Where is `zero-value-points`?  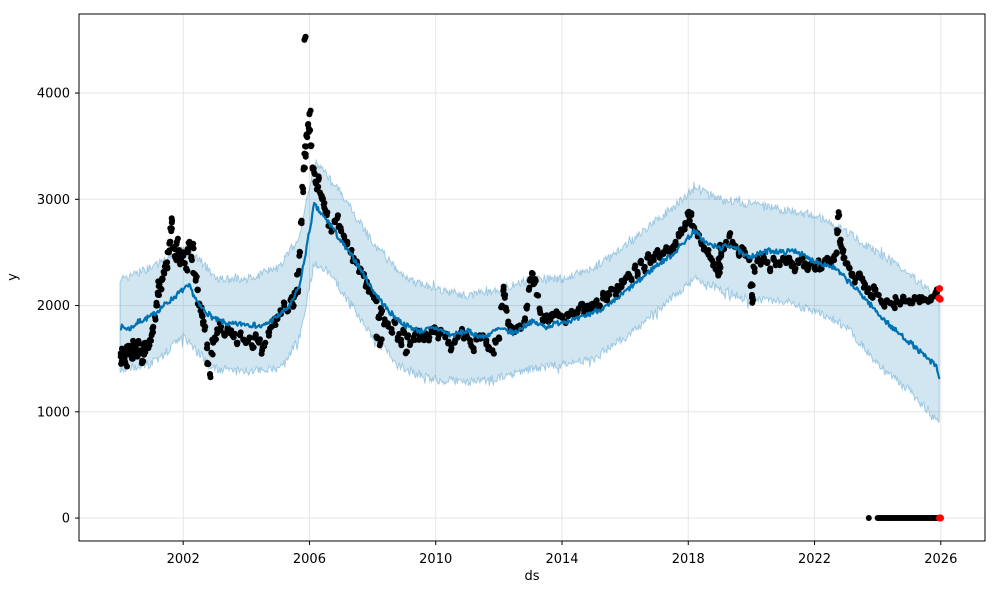 zero-value-points is located at coordinates (903, 518).